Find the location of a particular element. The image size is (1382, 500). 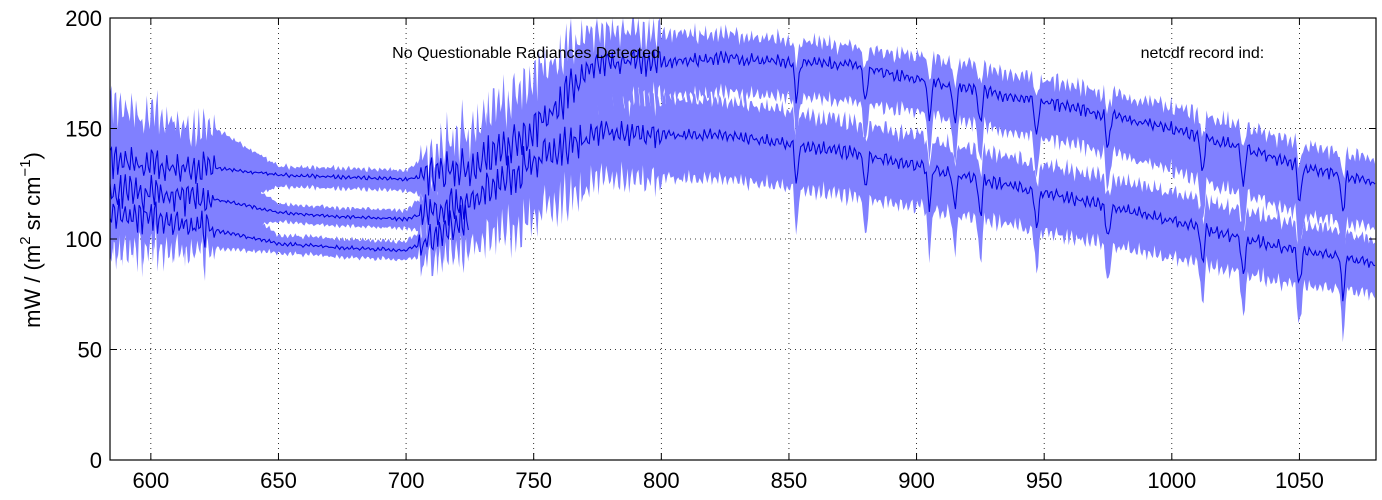

x-tick-label-2: 700 is located at coordinates (406, 480).